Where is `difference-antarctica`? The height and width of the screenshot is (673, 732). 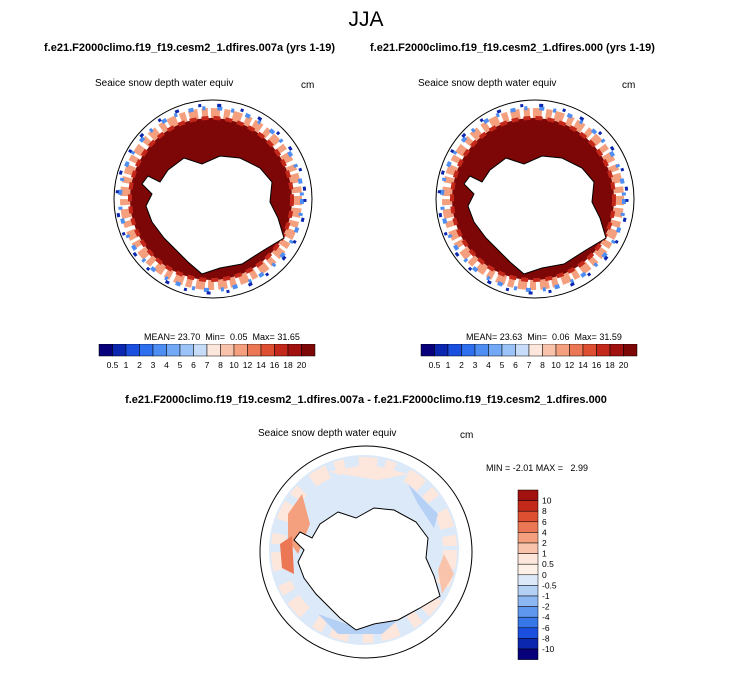 difference-antarctica is located at coordinates (367, 569).